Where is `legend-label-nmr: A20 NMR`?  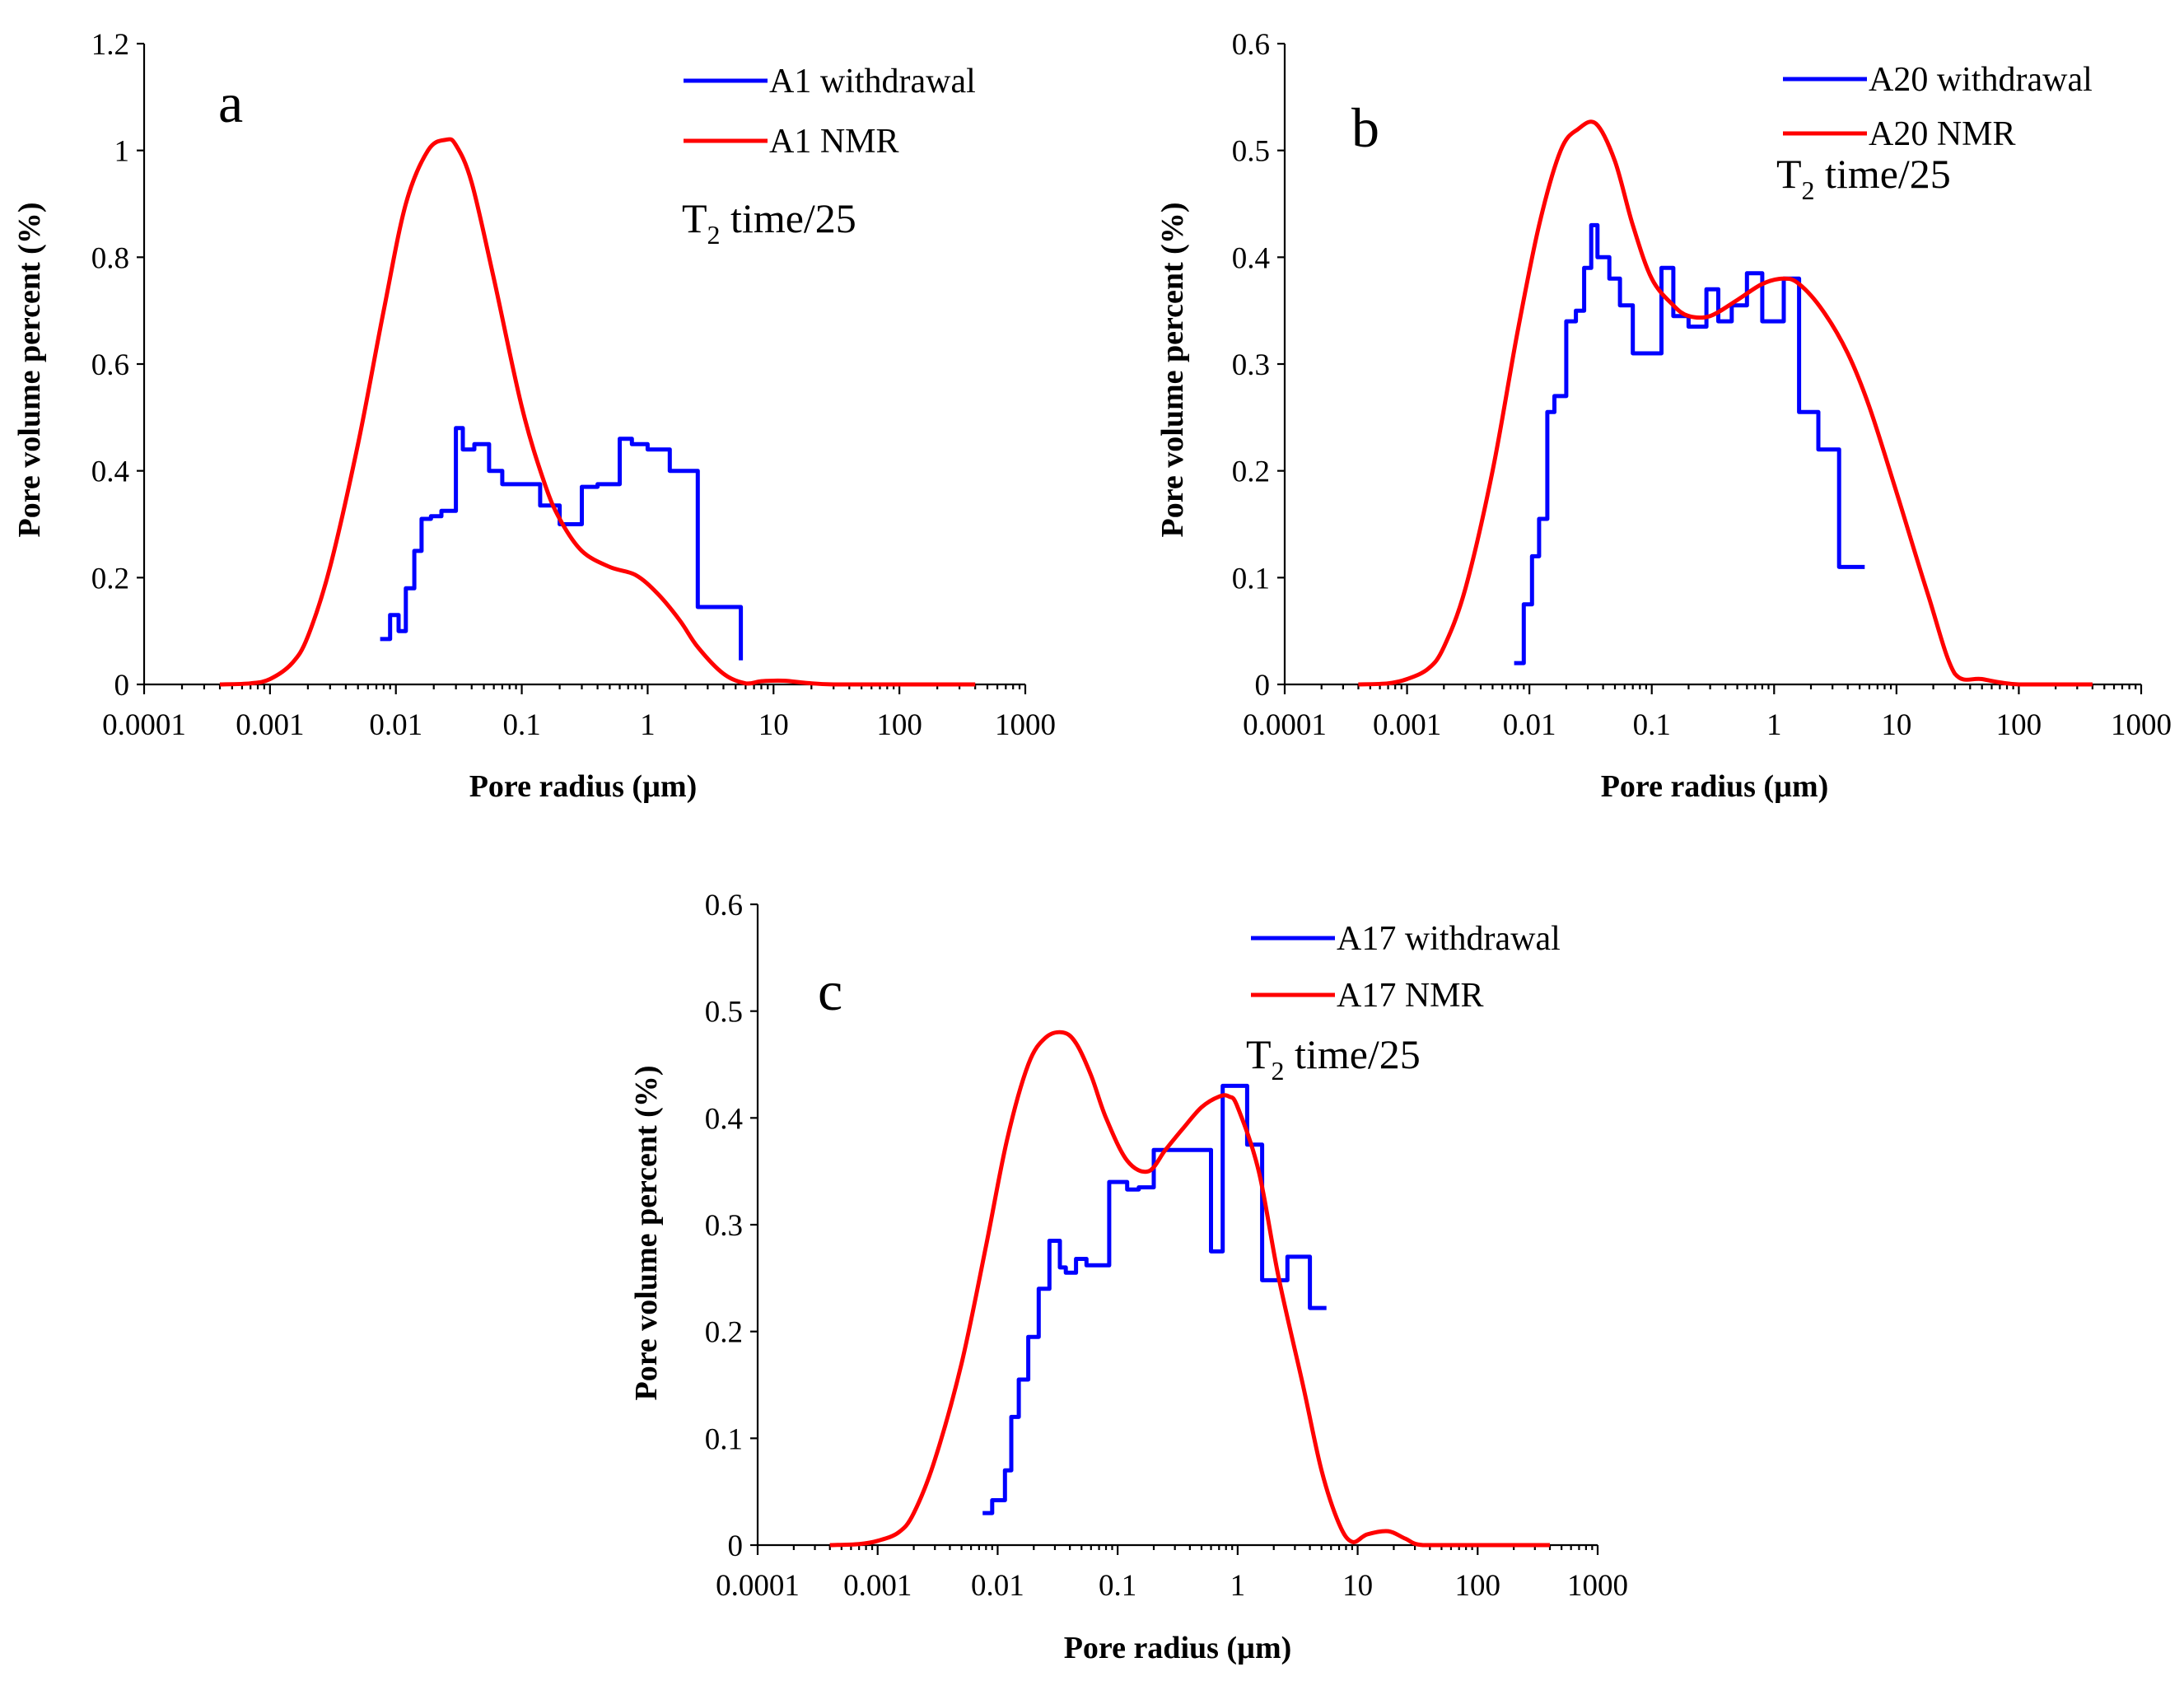
legend-label-nmr: A20 NMR is located at coordinates (1942, 134).